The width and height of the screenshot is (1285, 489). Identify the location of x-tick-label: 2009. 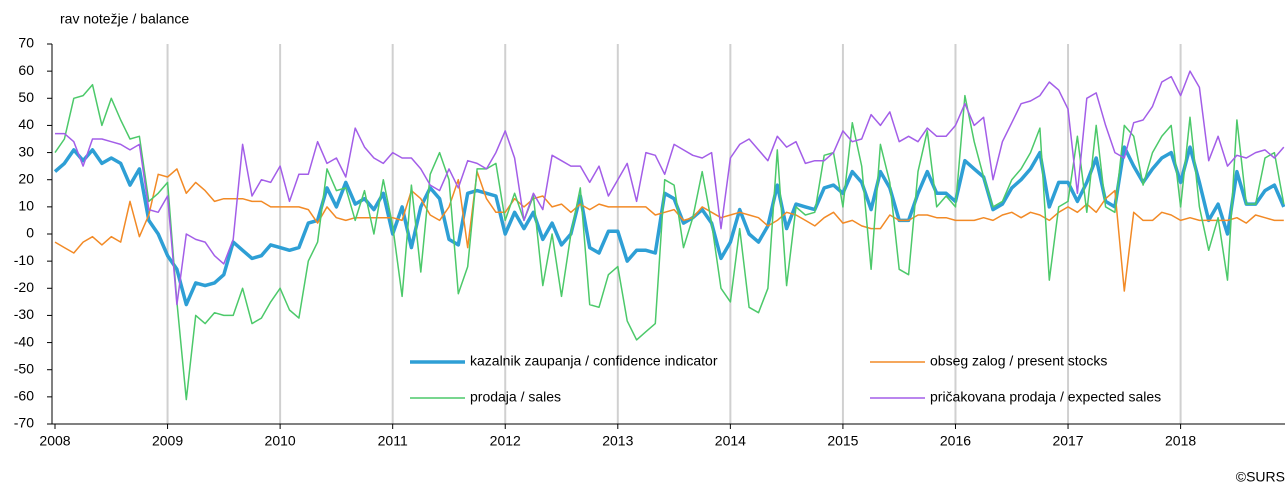
(167, 441).